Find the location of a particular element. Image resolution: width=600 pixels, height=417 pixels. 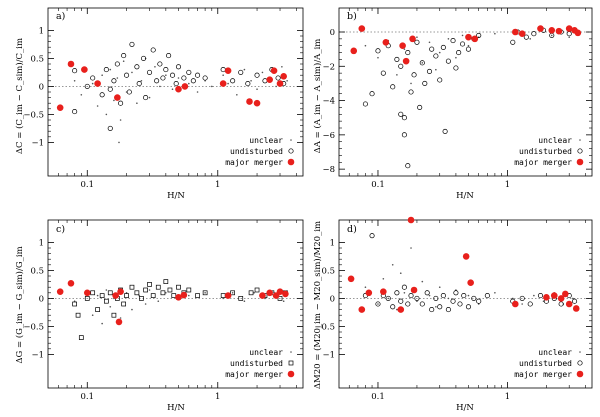

x-tick-label-b: 1 is located at coordinates (507, 185).